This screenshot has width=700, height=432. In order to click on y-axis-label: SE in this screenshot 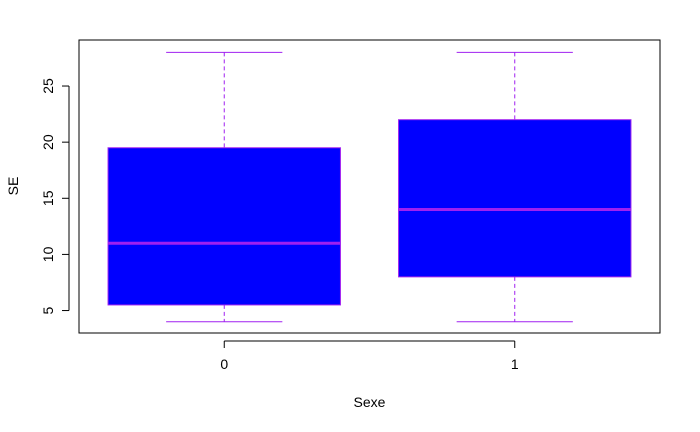, I will do `click(13, 186)`.